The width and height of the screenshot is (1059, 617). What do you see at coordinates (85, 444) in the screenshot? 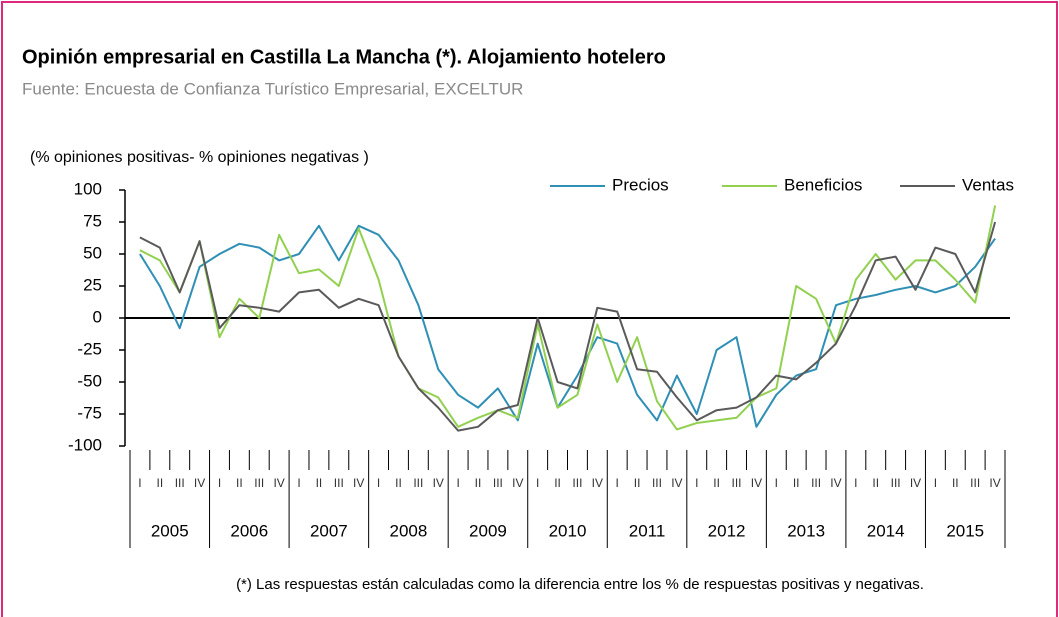
I see `y-tick-label: -100` at bounding box center [85, 444].